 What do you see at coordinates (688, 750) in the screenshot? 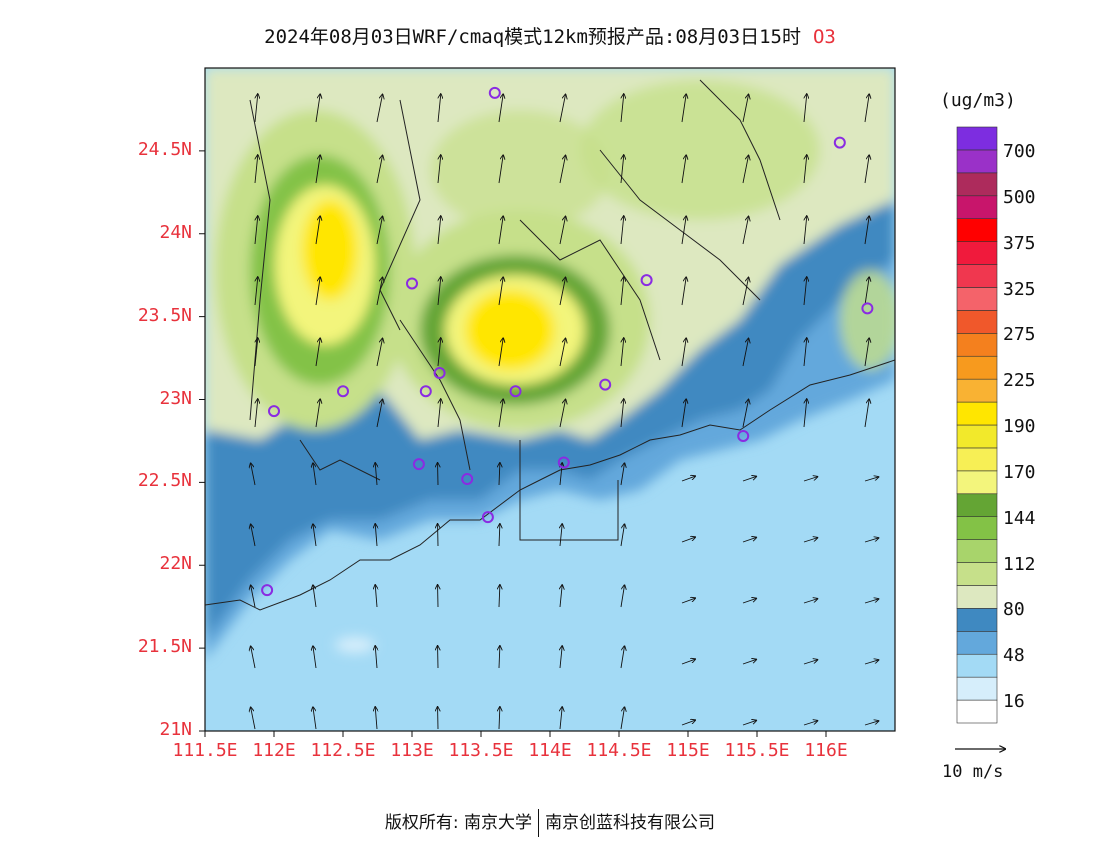
I see `lon-label: 115E` at bounding box center [688, 750].